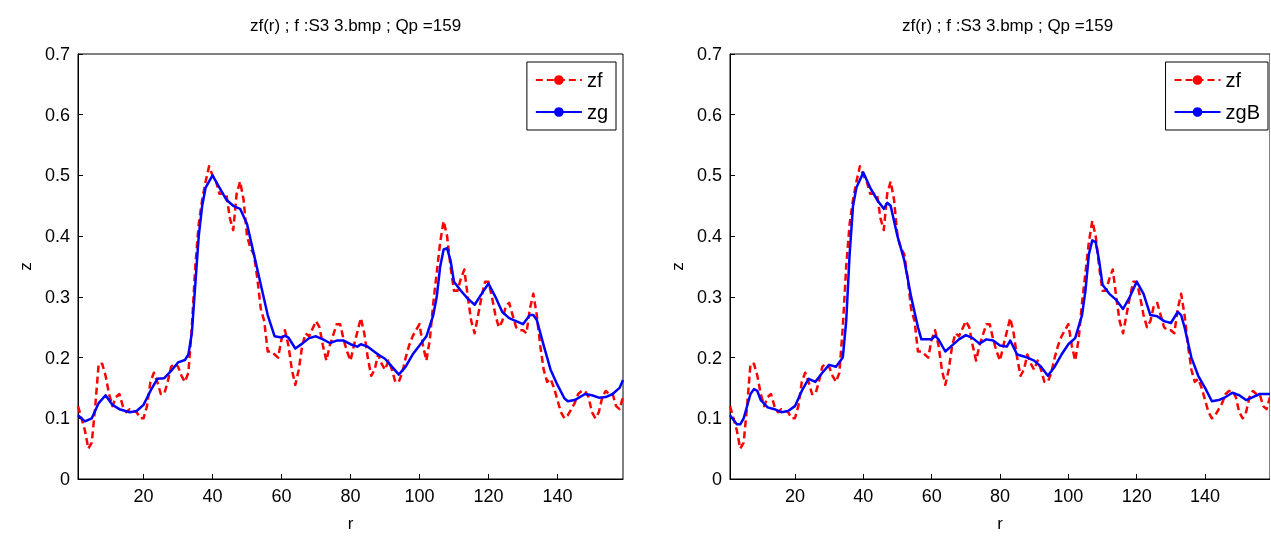  Describe the element at coordinates (597, 112) in the screenshot. I see `legend-label: zg` at that location.